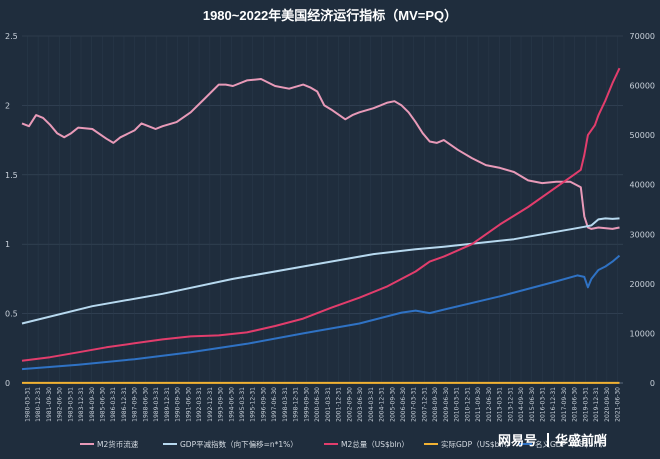 This screenshot has width=660, height=459. What do you see at coordinates (92, 404) in the screenshot?
I see `x-tick-label: 1984-09-30` at bounding box center [92, 404].